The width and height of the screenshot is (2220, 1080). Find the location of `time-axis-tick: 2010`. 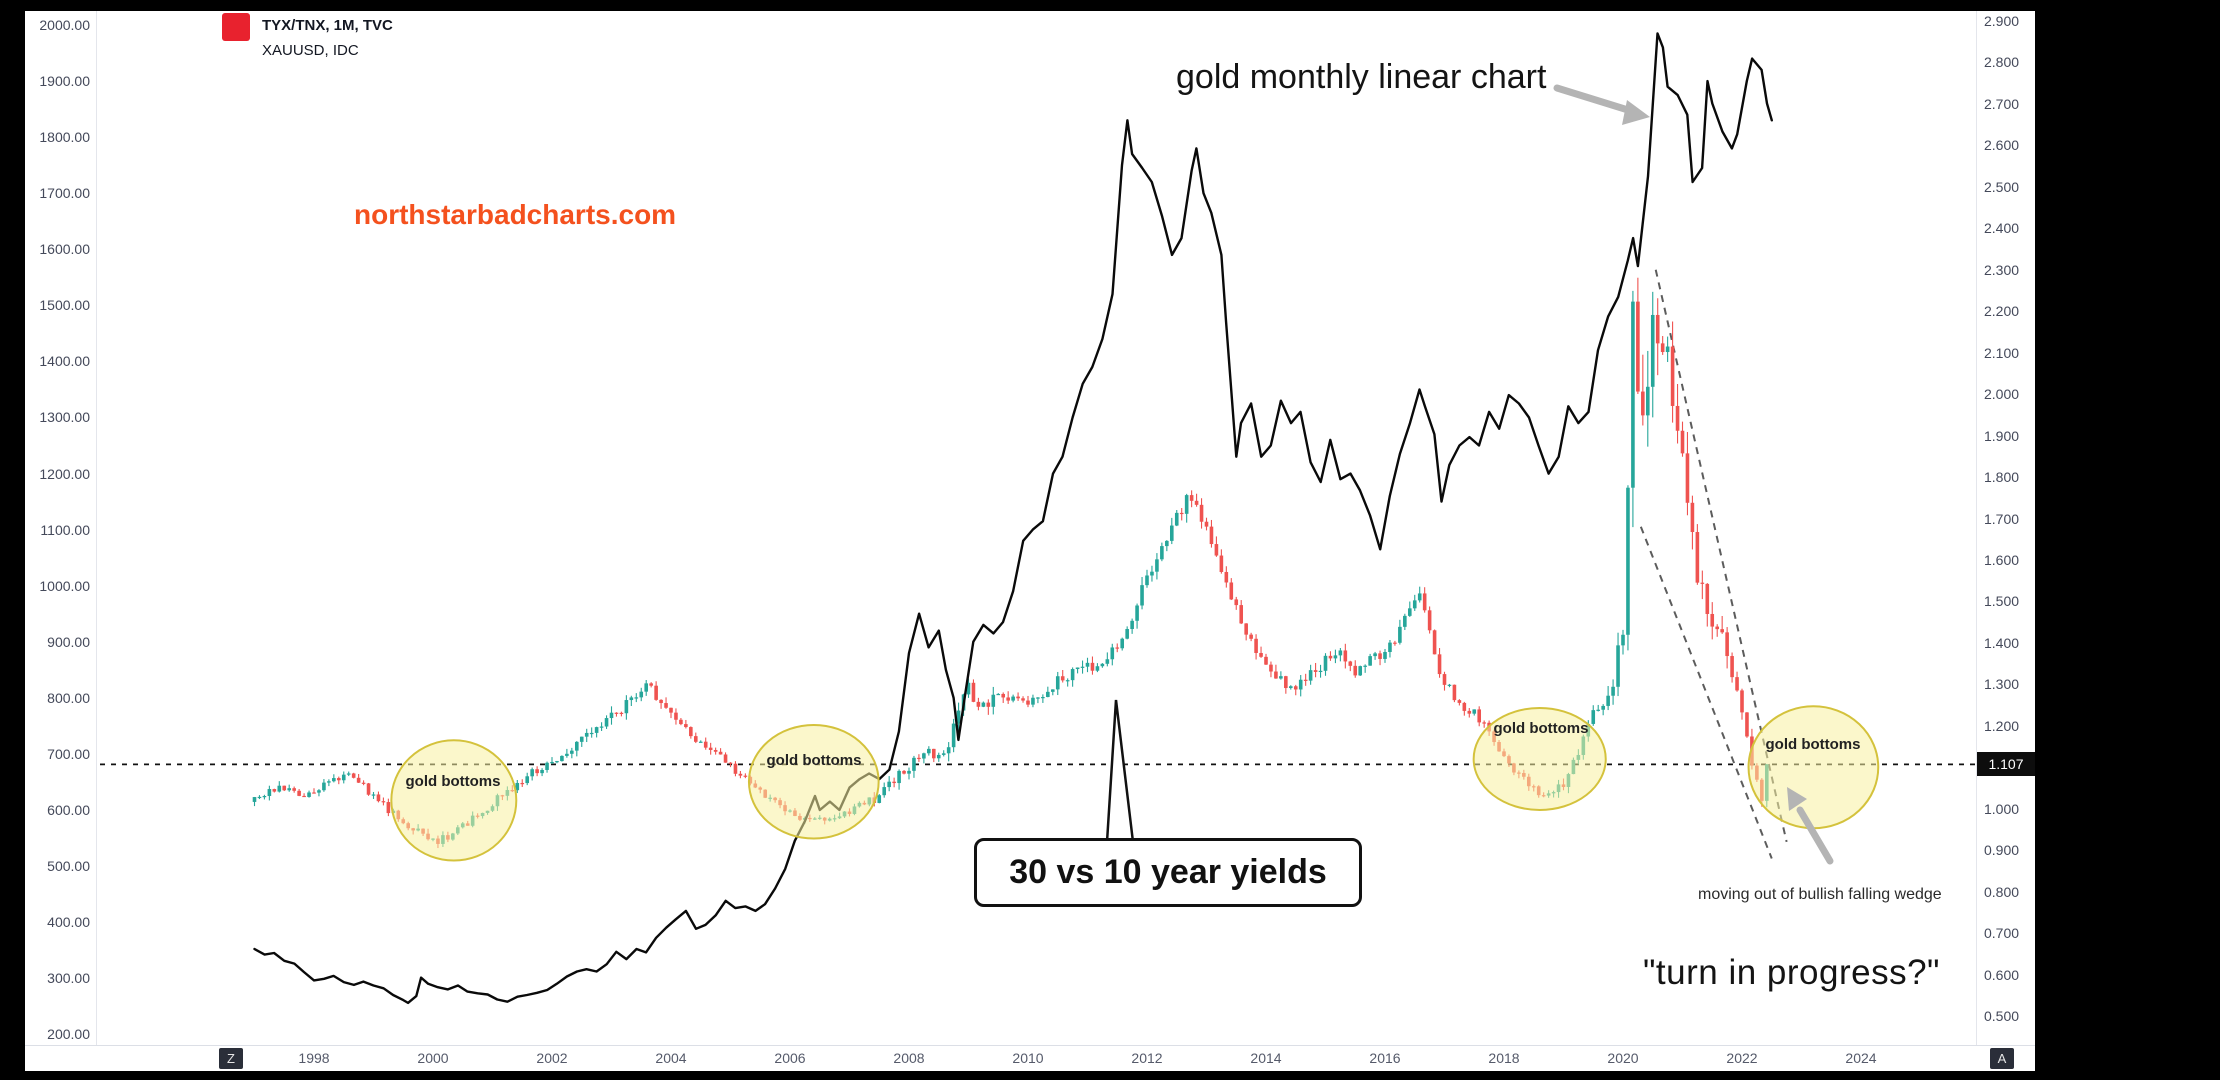

time-axis-tick: 2010 is located at coordinates (1028, 1058).